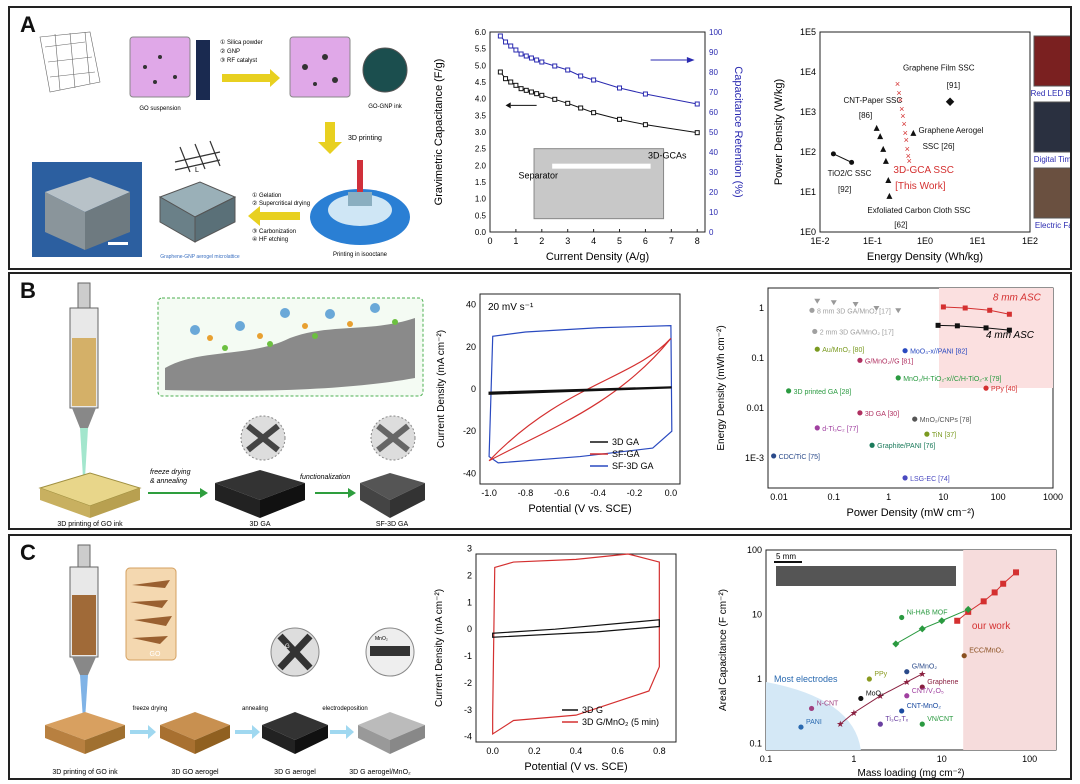  What do you see at coordinates (977, 241) in the screenshot?
I see `x-tick-label: 1E1` at bounding box center [977, 241].